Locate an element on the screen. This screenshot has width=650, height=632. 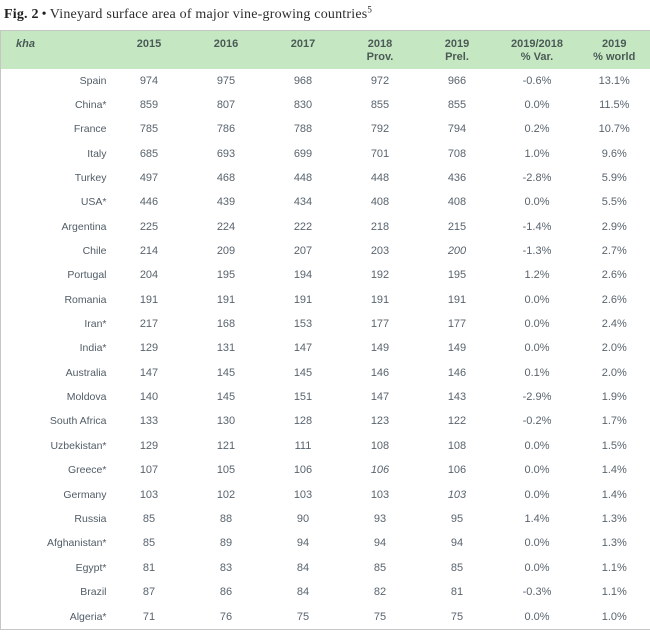
value-cell: 1.3% is located at coordinates (614, 518).